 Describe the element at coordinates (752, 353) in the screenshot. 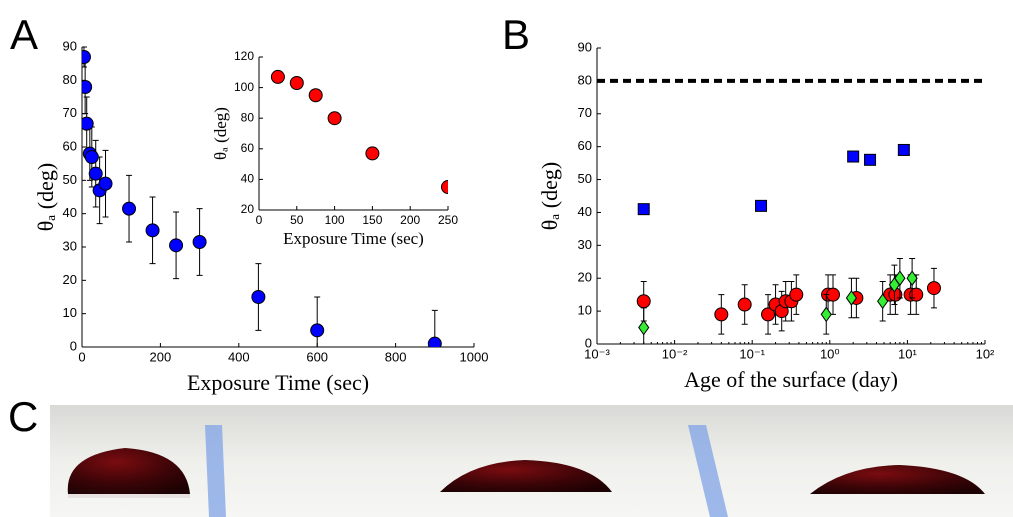

I see `x-tick-label: 10⁻¹` at that location.